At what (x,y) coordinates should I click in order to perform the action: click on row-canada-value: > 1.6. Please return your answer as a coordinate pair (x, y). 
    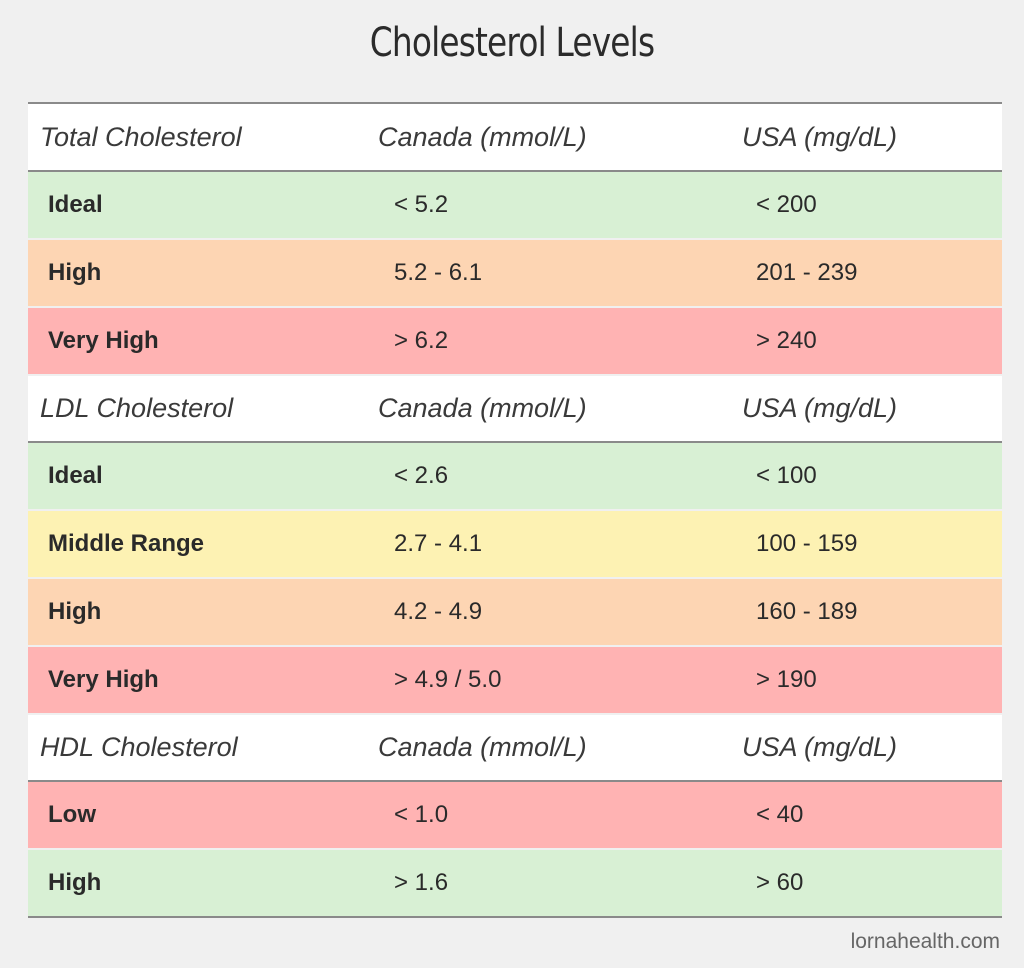
    Looking at the image, I should click on (421, 882).